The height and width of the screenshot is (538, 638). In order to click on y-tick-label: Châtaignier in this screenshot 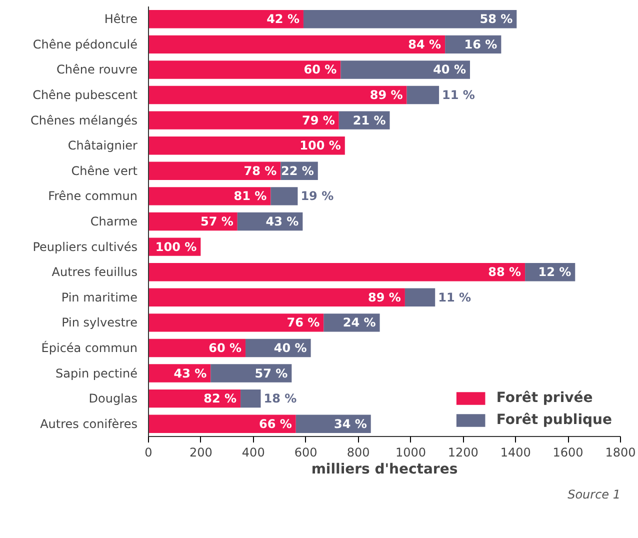, I will do `click(103, 145)`.